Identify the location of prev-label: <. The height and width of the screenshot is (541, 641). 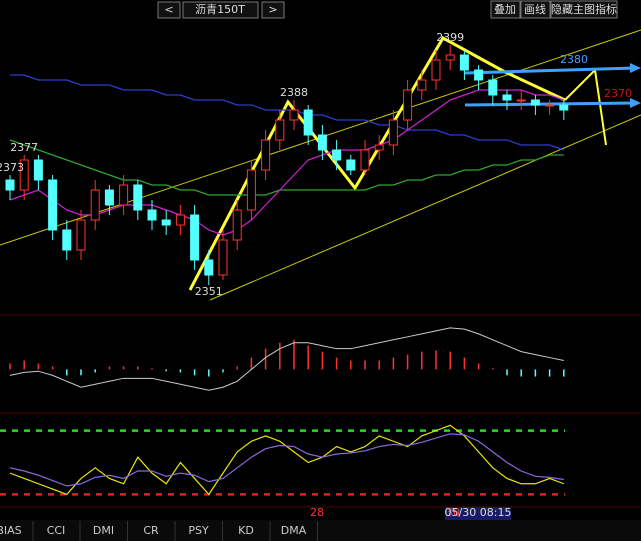
(168, 9).